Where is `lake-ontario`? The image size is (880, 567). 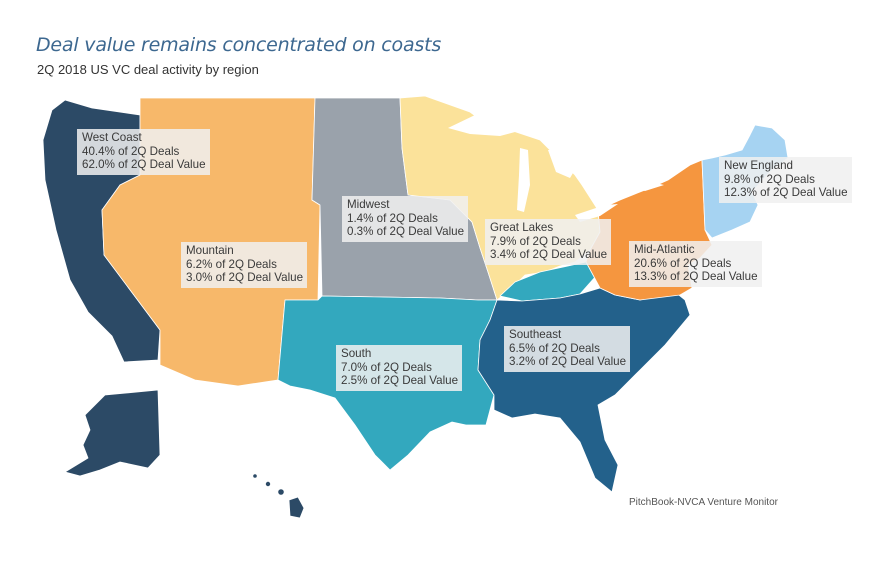
lake-ontario is located at coordinates (646, 186).